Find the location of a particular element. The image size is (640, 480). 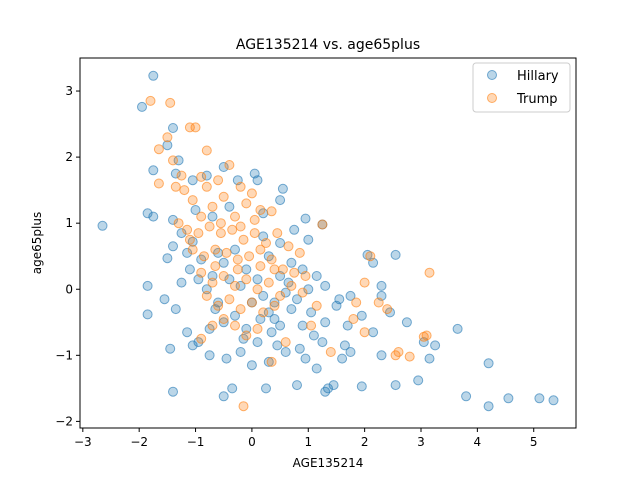

y-tick-label: 0 is located at coordinates (69, 289).